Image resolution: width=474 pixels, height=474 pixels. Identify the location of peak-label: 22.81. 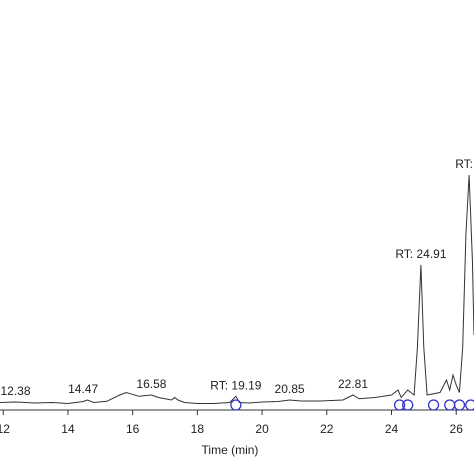
(353, 384).